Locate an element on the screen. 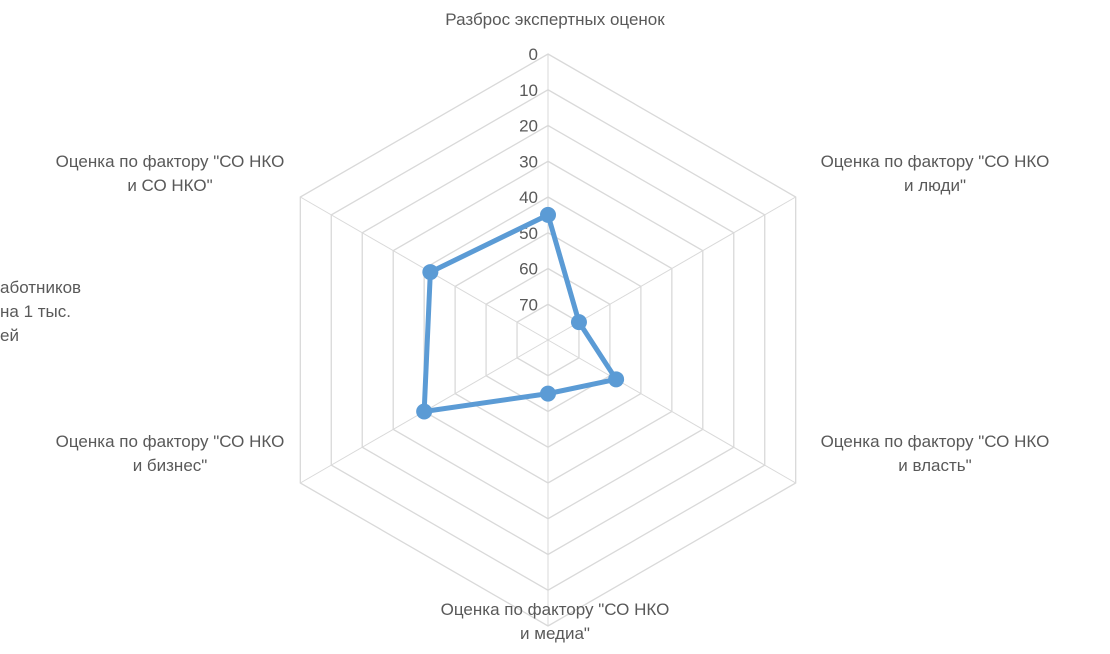  radar-series is located at coordinates (520, 313).